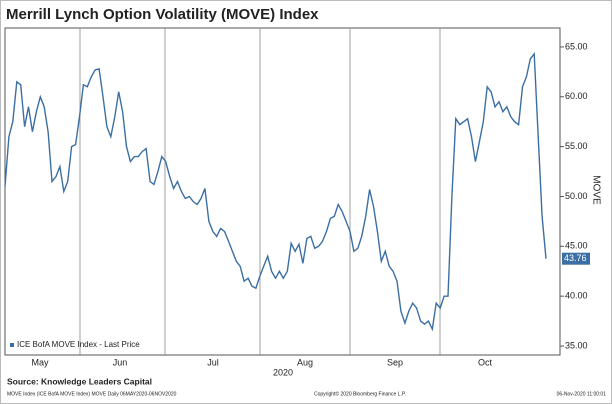 The height and width of the screenshot is (404, 612). I want to click on legend-label: ICE BofA MOVE Index - Last Price, so click(78, 344).